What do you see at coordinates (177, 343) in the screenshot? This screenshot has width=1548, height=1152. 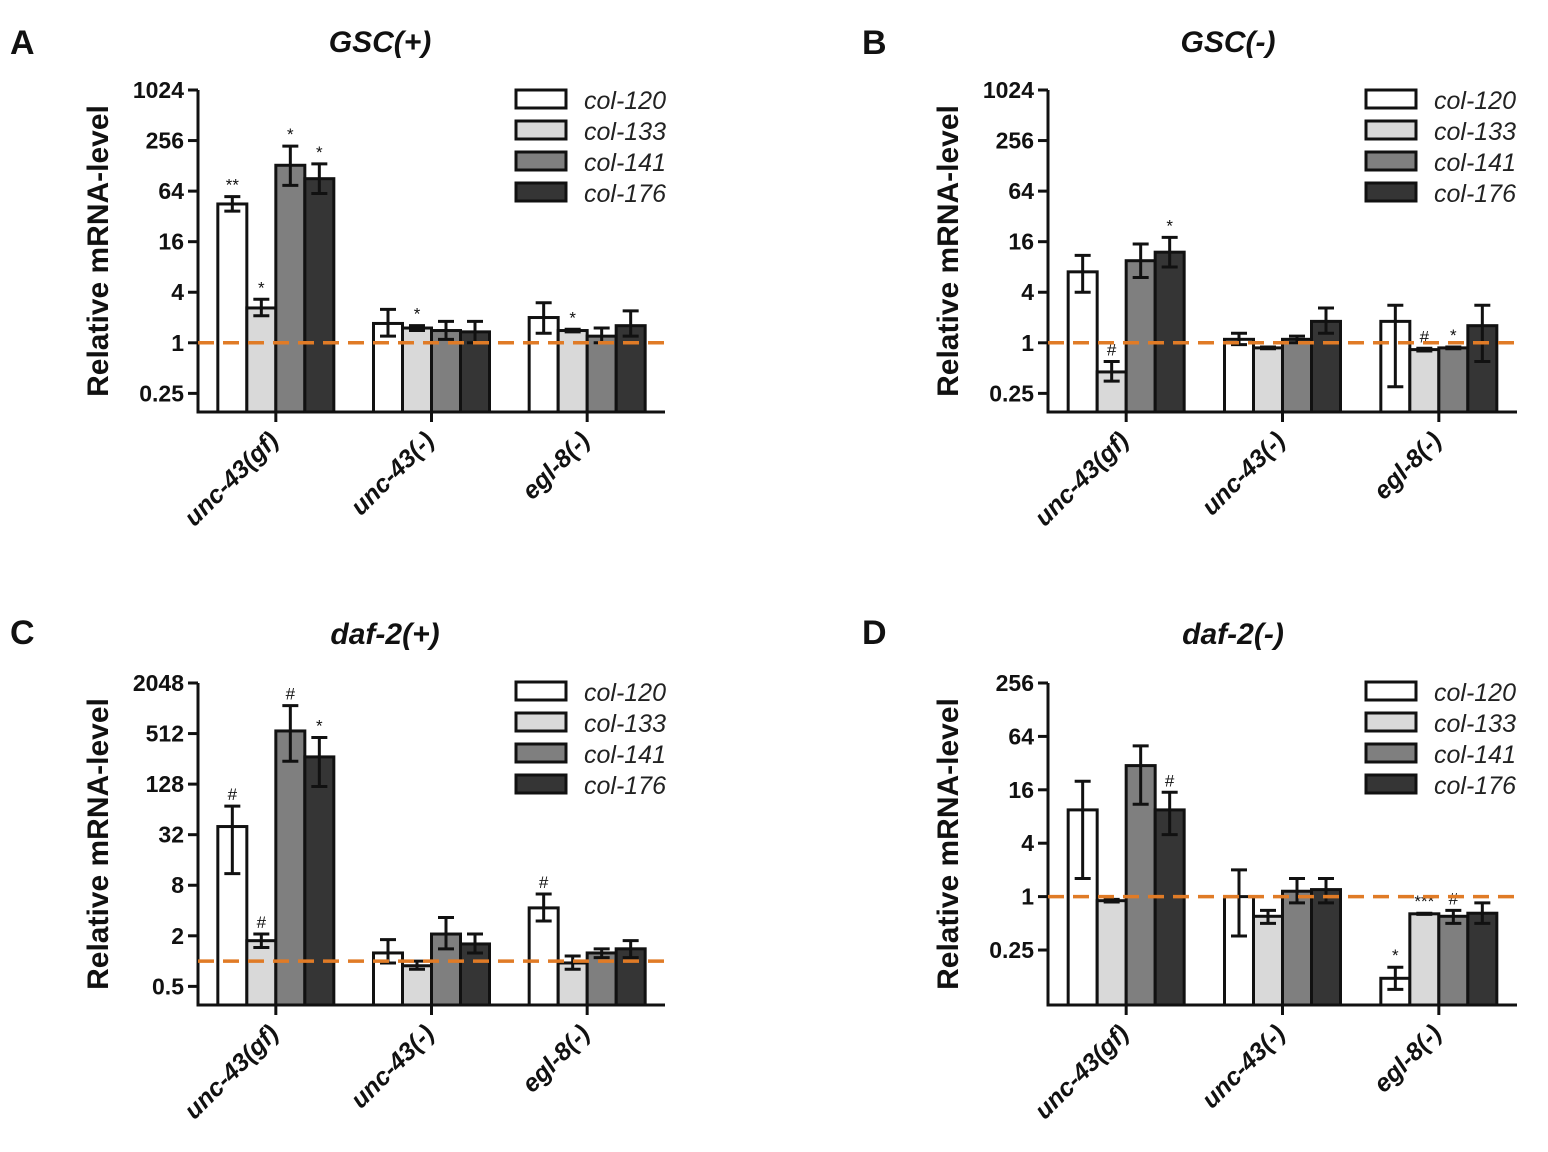 I see `y-tick-label: 1` at bounding box center [177, 343].